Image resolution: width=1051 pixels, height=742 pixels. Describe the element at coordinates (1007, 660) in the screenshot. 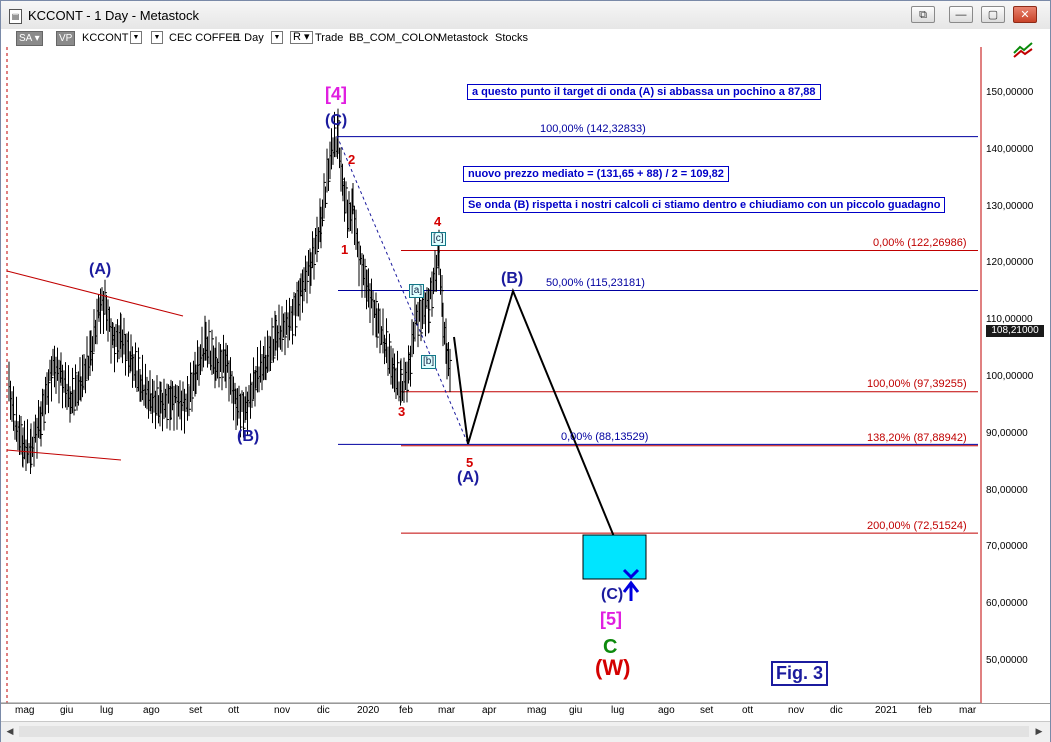

I see `price-axis-label: 50,00000` at that location.